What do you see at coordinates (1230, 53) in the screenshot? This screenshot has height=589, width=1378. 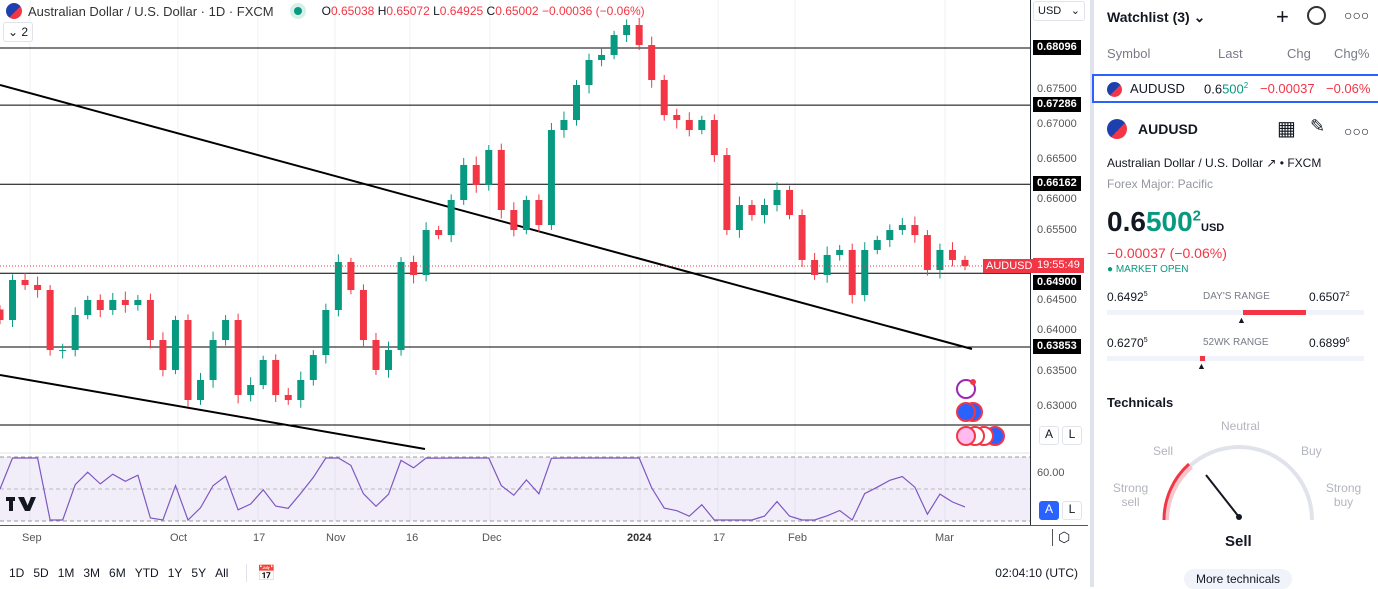 I see `column-last: Last` at bounding box center [1230, 53].